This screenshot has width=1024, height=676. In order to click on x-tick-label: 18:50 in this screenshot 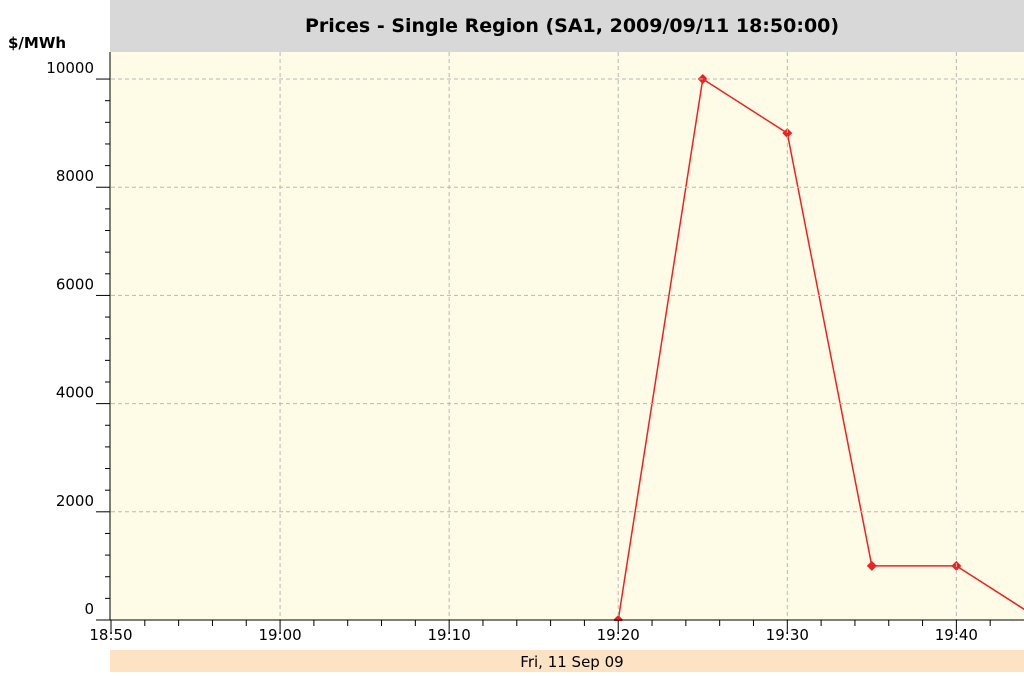, I will do `click(110, 635)`.